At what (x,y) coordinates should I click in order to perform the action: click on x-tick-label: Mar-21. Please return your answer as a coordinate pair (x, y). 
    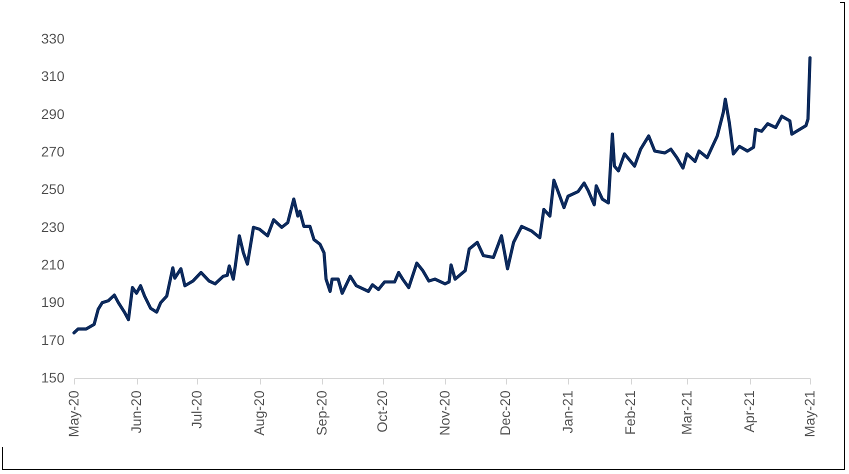
    Looking at the image, I should click on (686, 412).